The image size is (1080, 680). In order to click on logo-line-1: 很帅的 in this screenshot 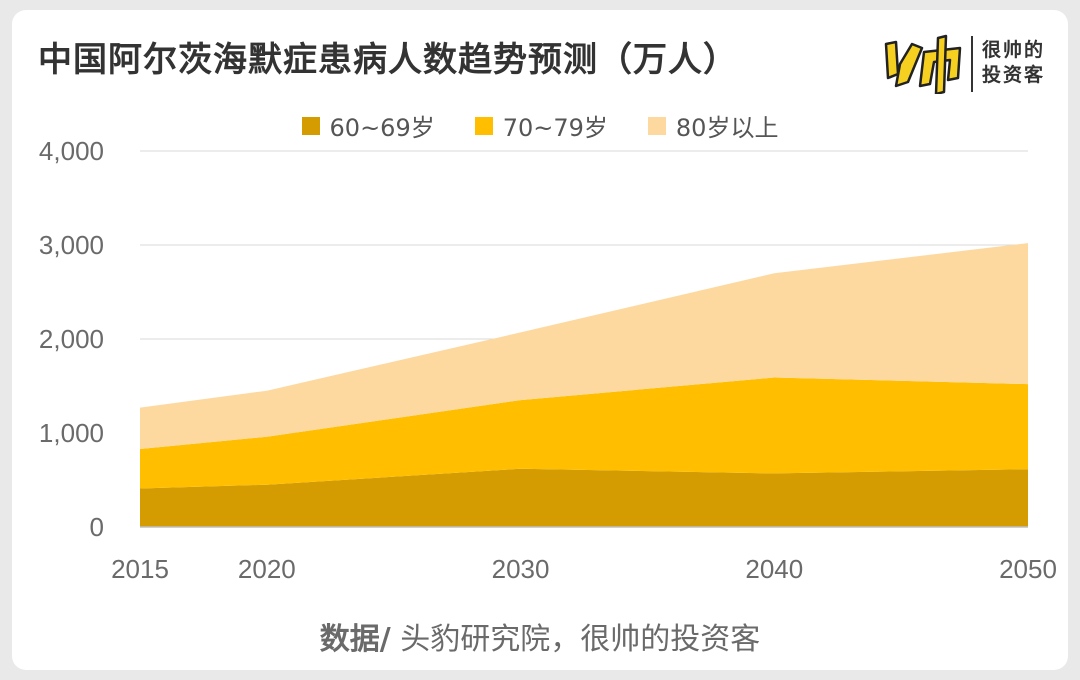, I will do `click(1014, 50)`.